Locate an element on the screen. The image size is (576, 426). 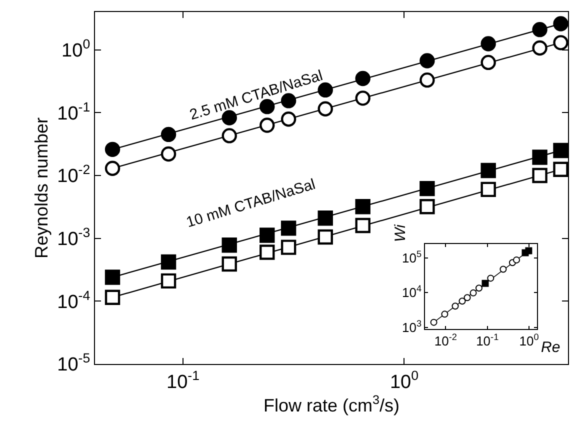
y-tick-label: 10$^{4}$ is located at coordinates (412, 292).